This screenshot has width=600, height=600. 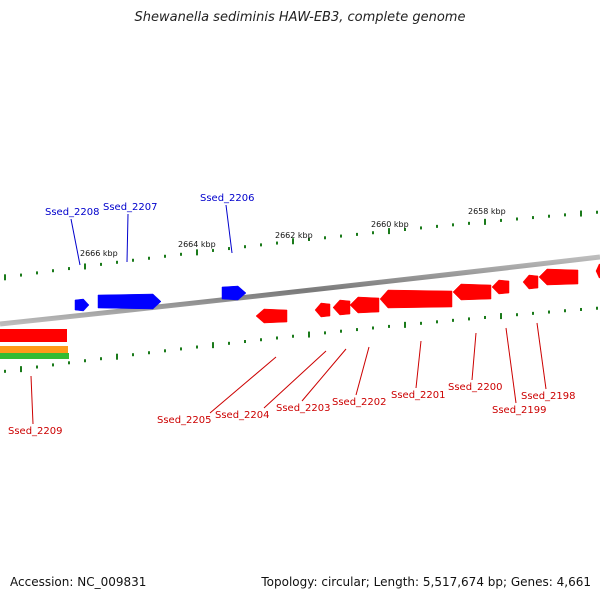 What do you see at coordinates (359, 402) in the screenshot?
I see `gene-label: Ssed_2202` at bounding box center [359, 402].